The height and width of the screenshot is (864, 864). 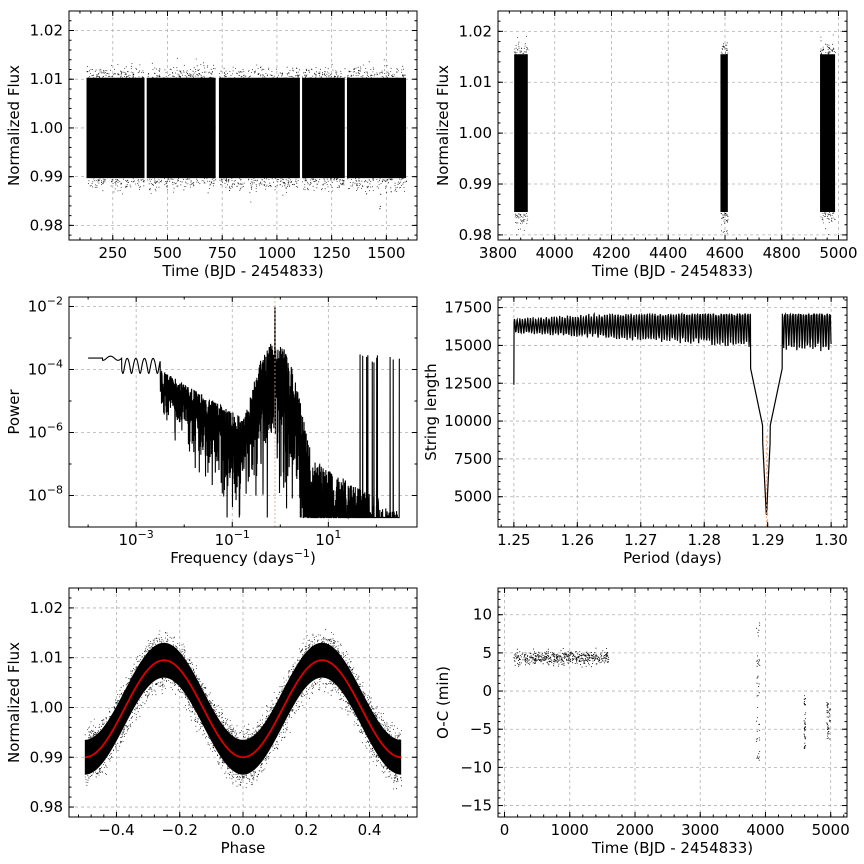 What do you see at coordinates (232, 558) in the screenshot?
I see `p3-xlabel-text: Frequency (days` at bounding box center [232, 558].